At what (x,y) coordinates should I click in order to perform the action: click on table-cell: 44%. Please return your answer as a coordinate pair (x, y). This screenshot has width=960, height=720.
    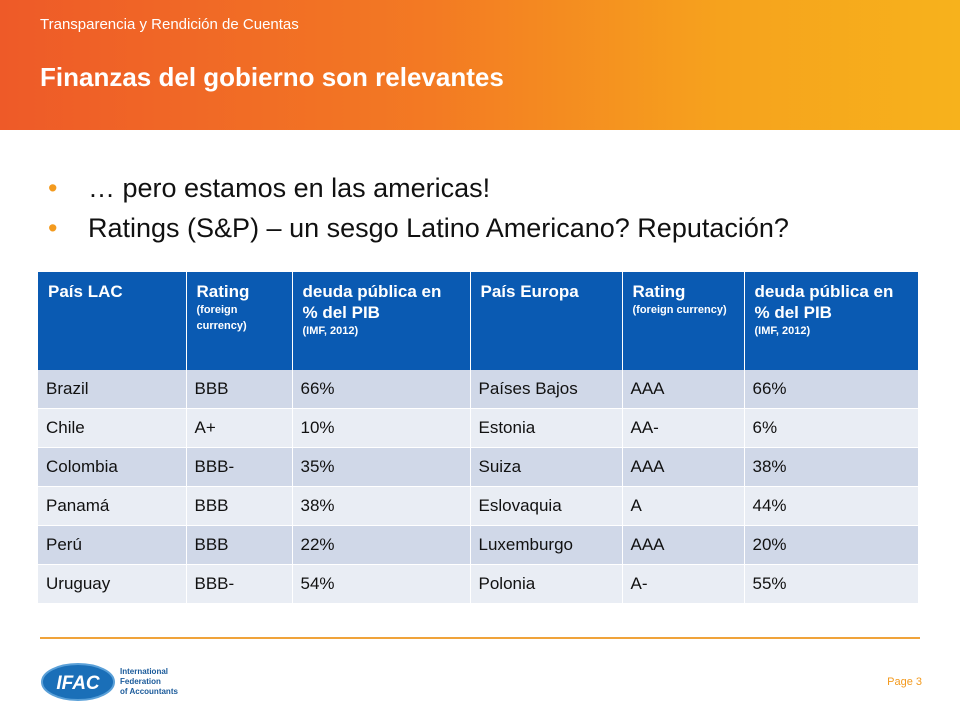
    Looking at the image, I should click on (831, 506).